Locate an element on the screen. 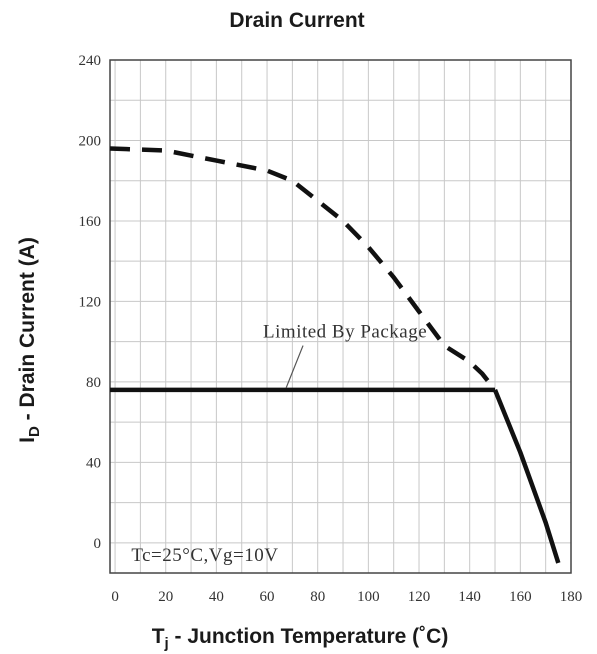 Image resolution: width=597 pixels, height=654 pixels. y-tick-label: 160 is located at coordinates (90, 222).